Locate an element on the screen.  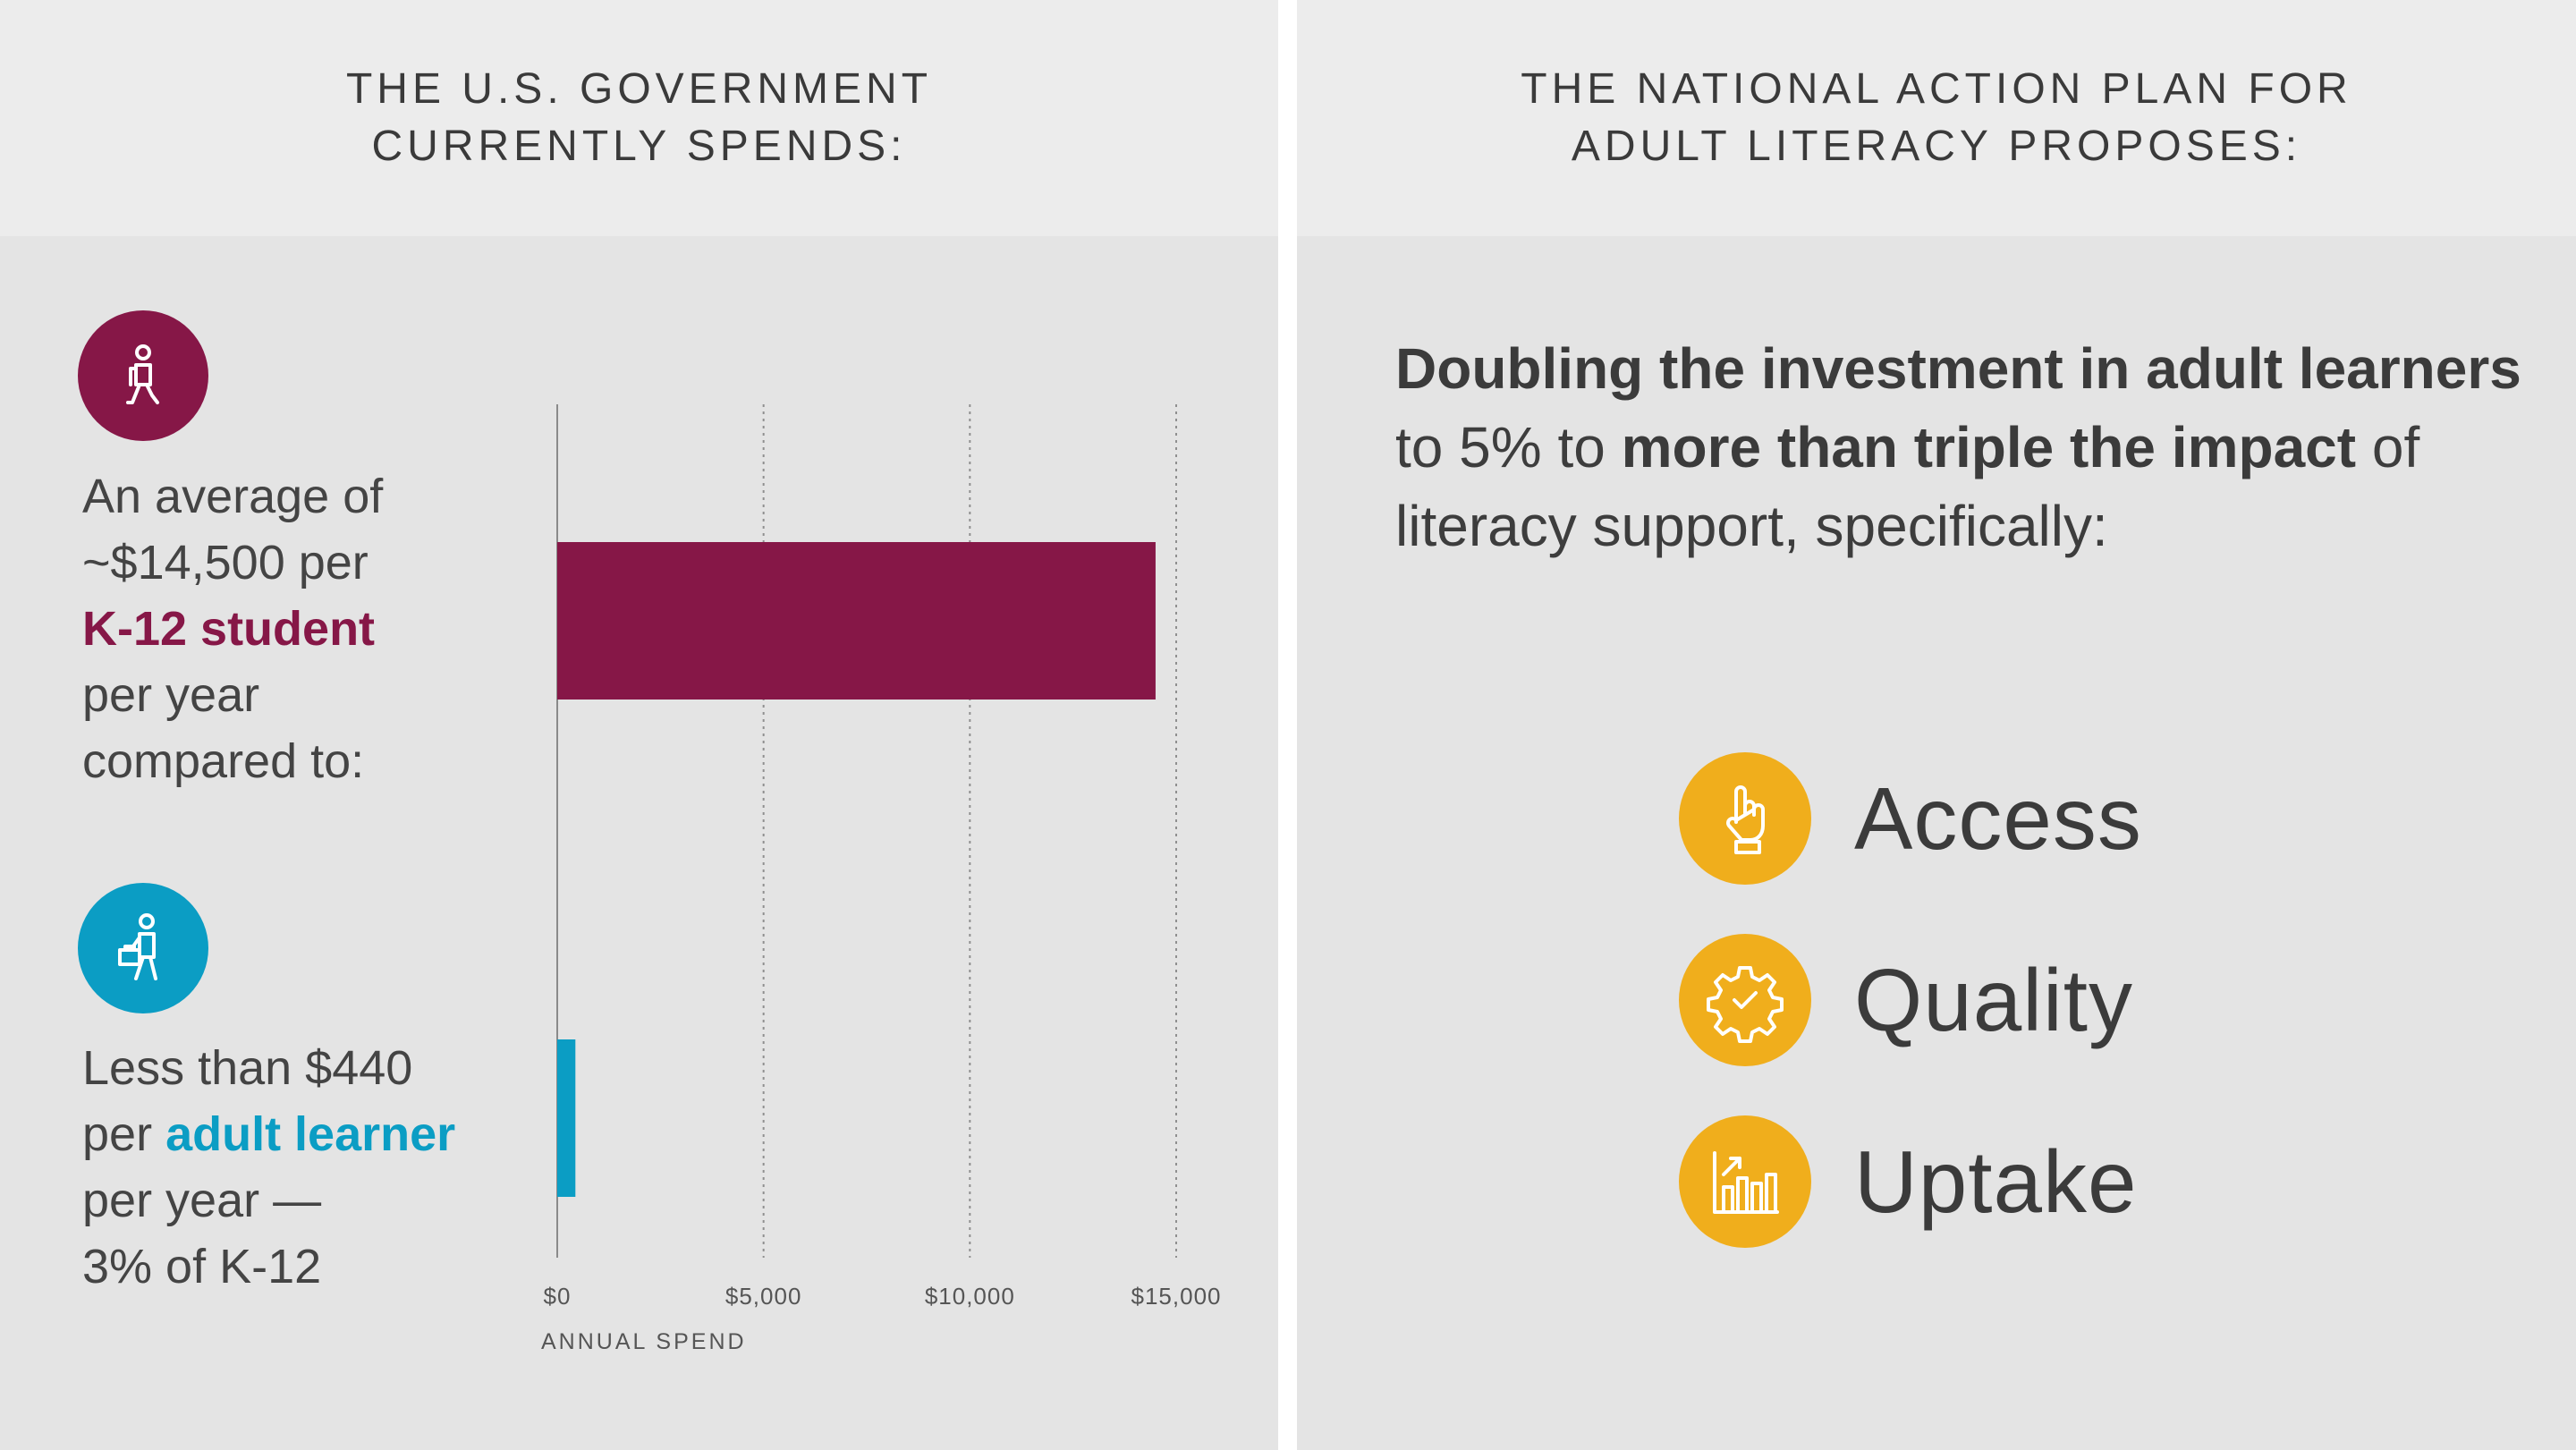
x-tick-label: $15,000 is located at coordinates (1176, 1296).